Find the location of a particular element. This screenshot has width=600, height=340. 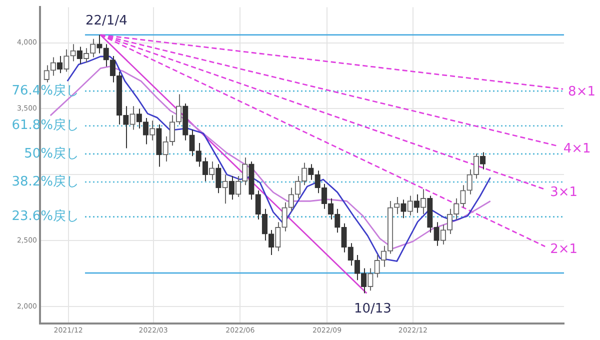

series-label: 2×1 is located at coordinates (564, 249).